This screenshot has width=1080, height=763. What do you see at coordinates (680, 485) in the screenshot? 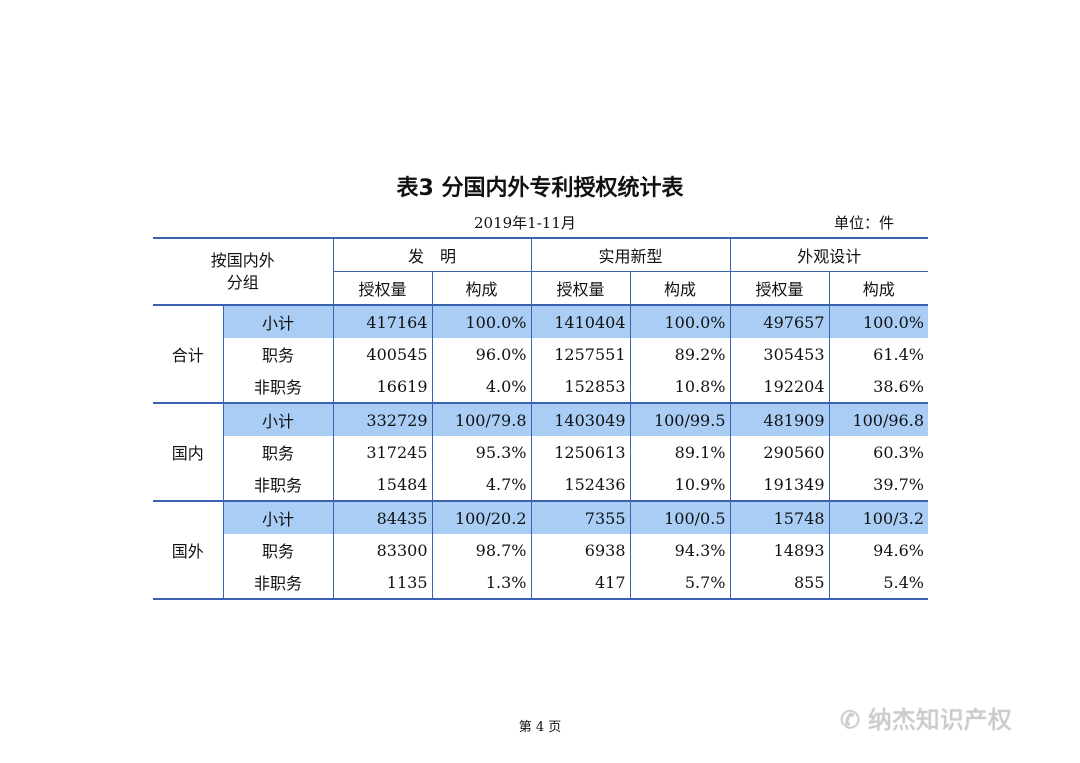
I see `share-cell: 10.9%` at bounding box center [680, 485].